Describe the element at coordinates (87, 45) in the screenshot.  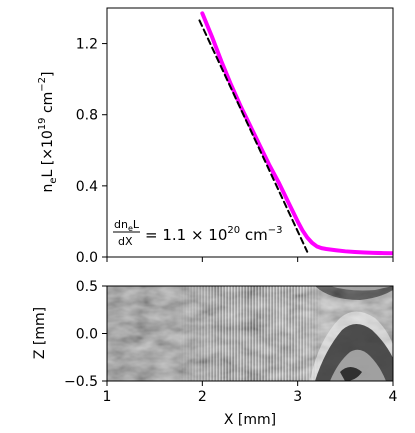
I see `top-ytick-label: 1.2` at that location.